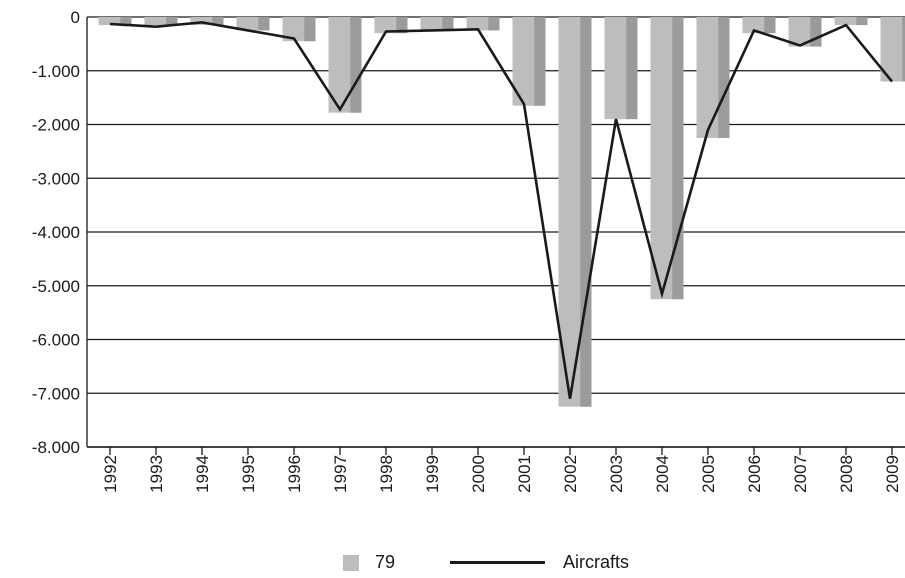 The width and height of the screenshot is (905, 578). Describe the element at coordinates (478, 474) in the screenshot. I see `x-tick-label: 2000` at that location.